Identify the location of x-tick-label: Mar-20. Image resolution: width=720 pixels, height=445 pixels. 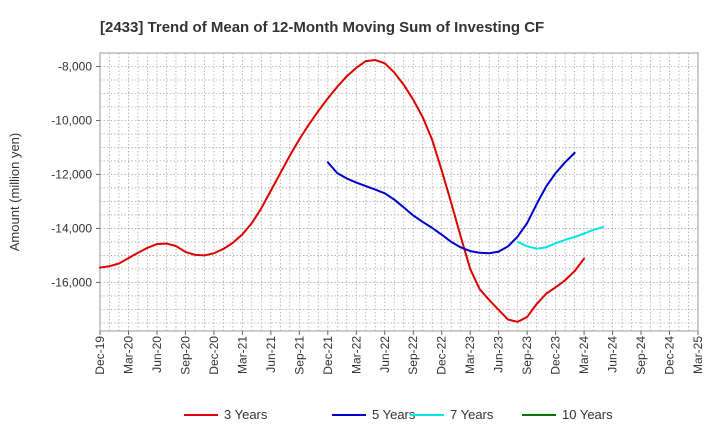
(128, 355).